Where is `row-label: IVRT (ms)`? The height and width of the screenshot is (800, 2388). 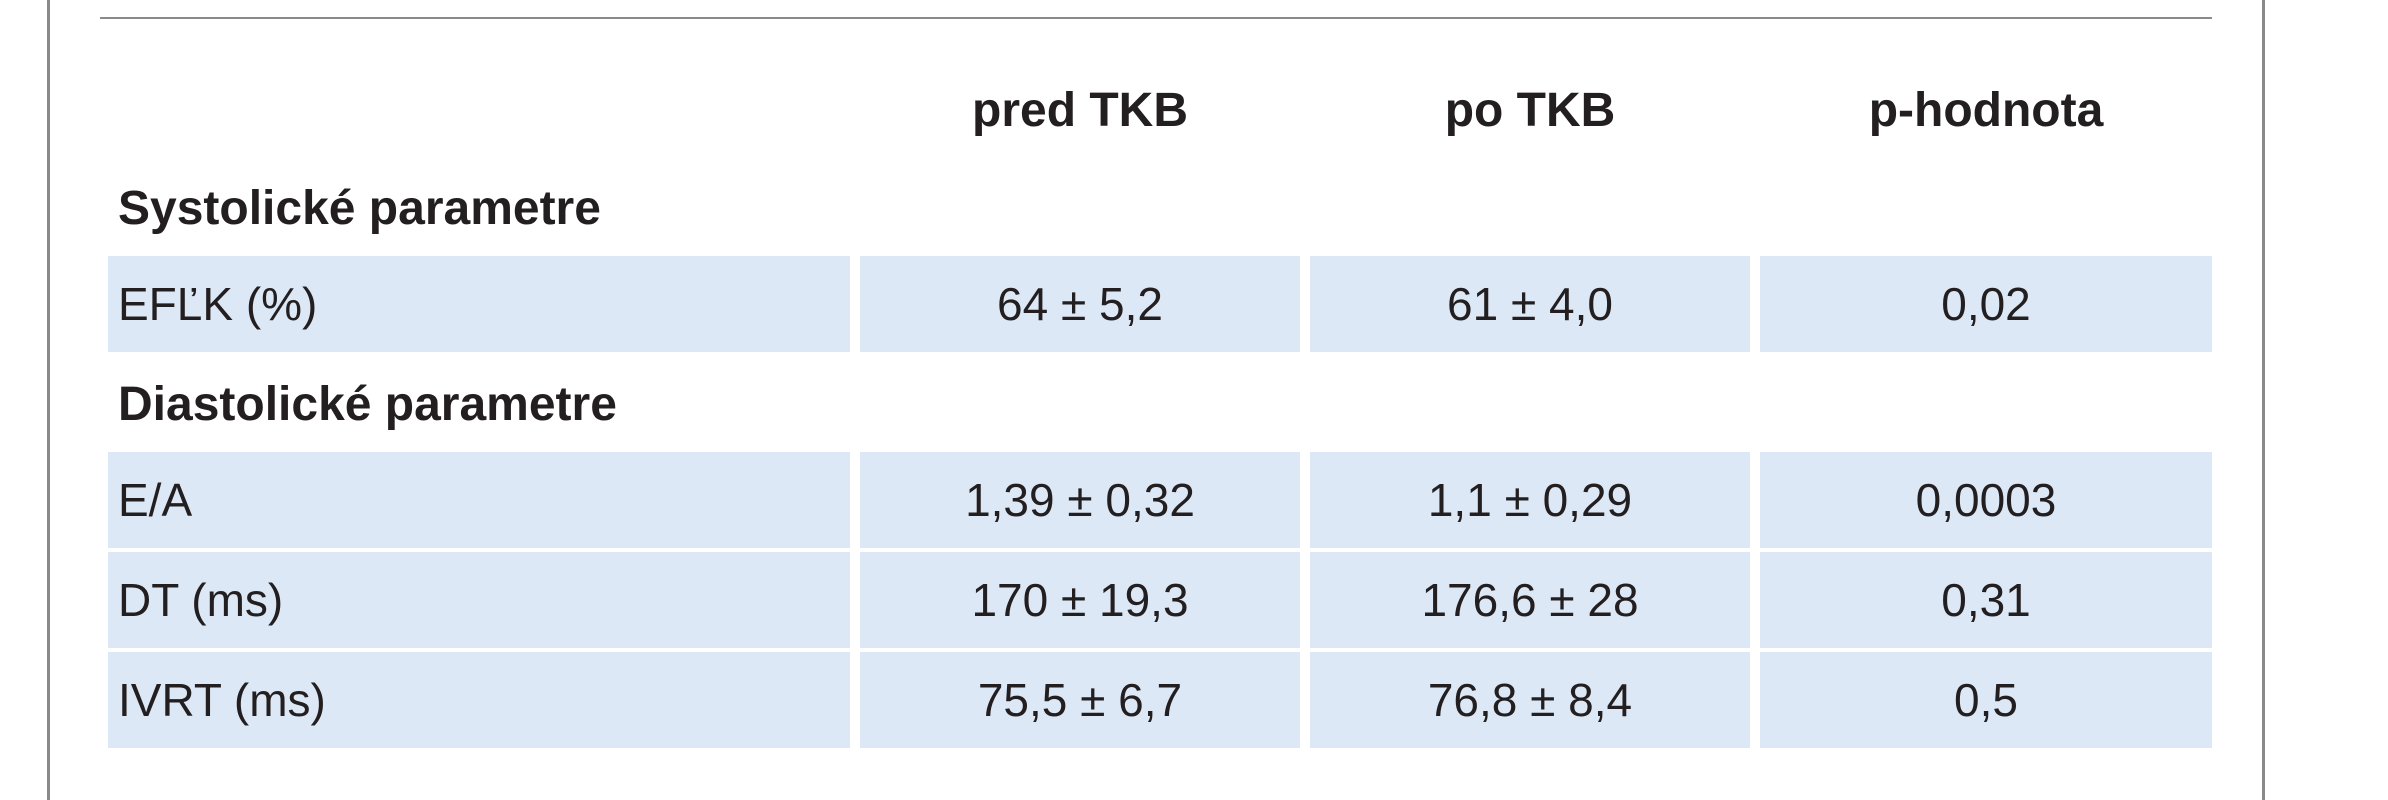 row-label: IVRT (ms) is located at coordinates (479, 700).